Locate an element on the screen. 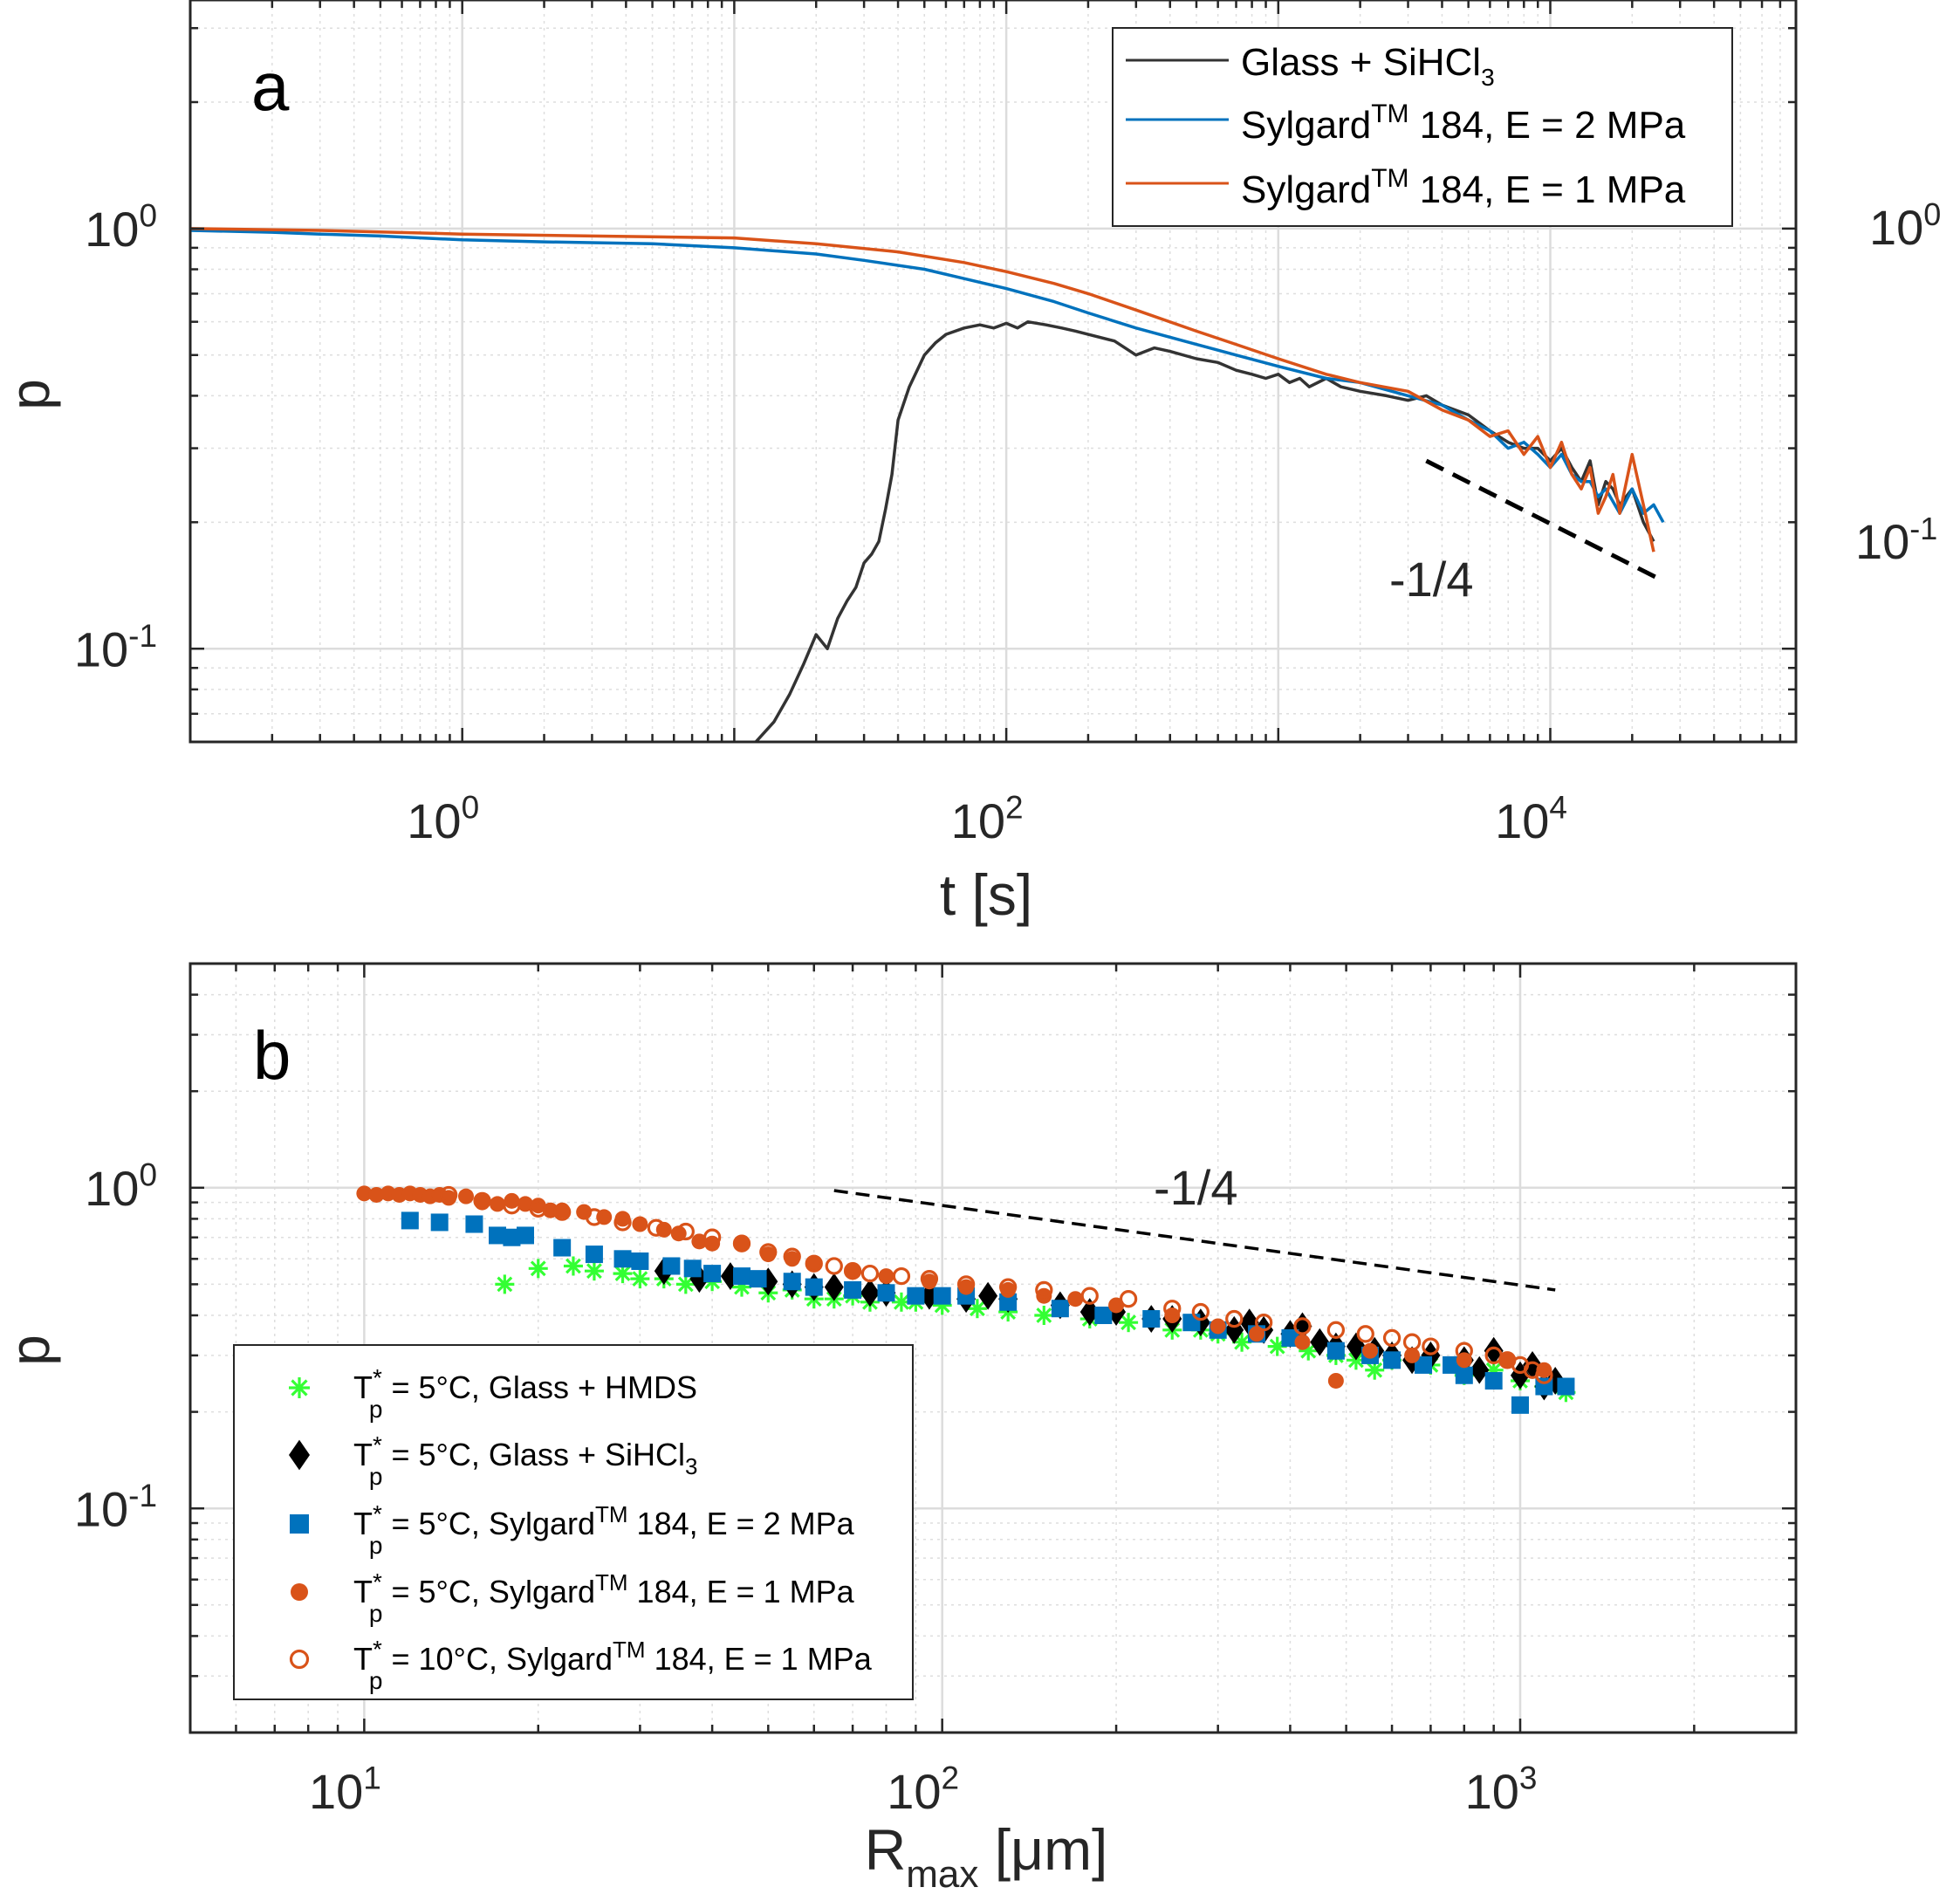  panel-a-x-label: t [s] is located at coordinates (986, 894).